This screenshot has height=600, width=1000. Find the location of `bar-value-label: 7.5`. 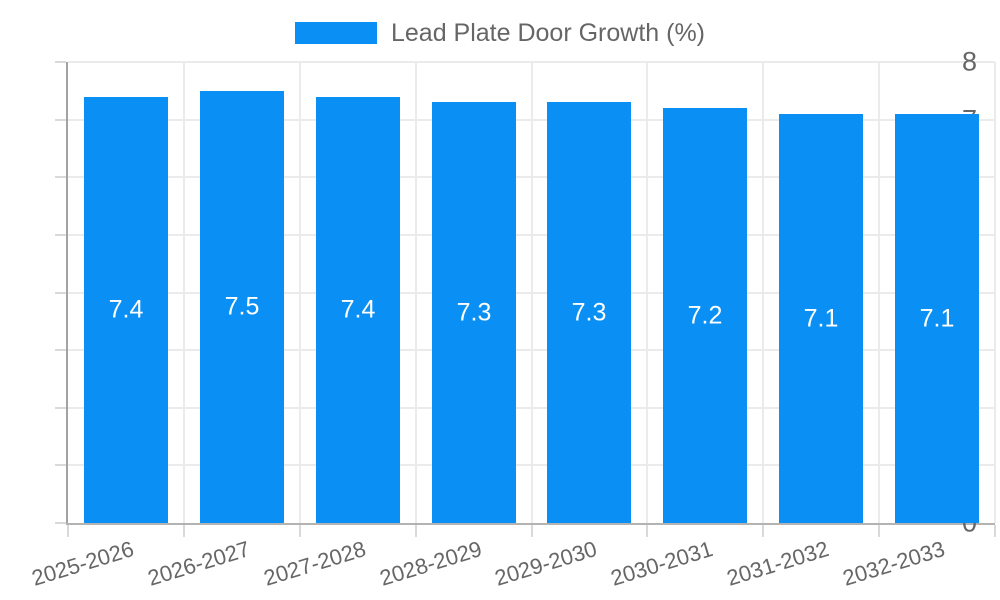

bar-value-label: 7.5 is located at coordinates (242, 306).